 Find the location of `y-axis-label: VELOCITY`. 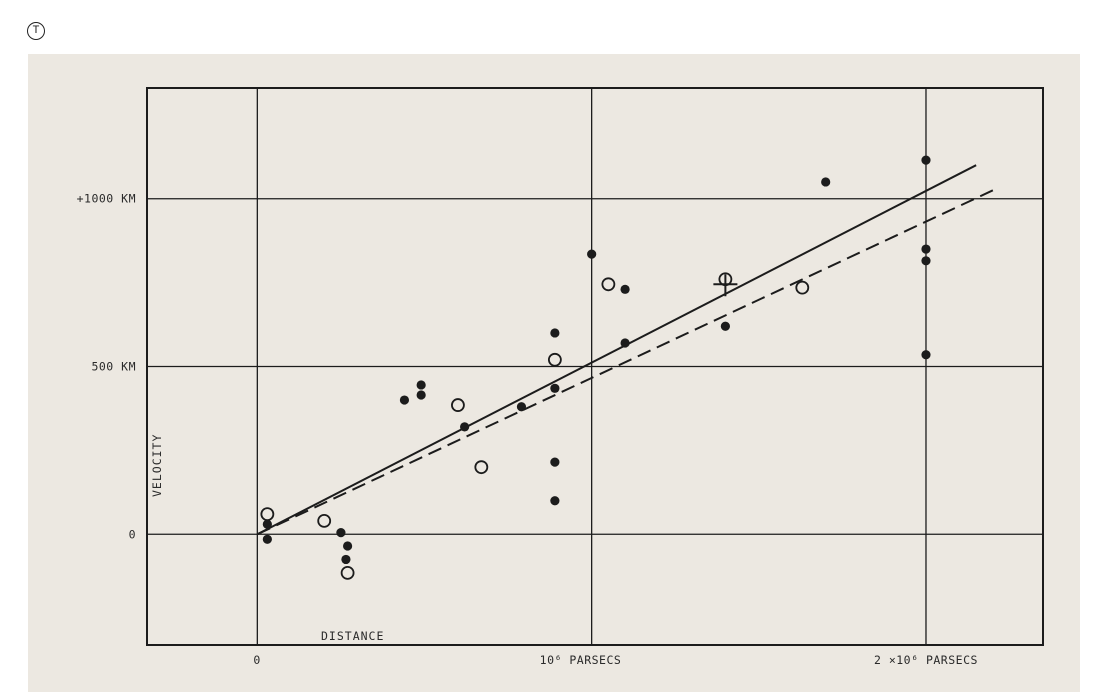

y-axis-label: VELOCITY is located at coordinates (157, 465).